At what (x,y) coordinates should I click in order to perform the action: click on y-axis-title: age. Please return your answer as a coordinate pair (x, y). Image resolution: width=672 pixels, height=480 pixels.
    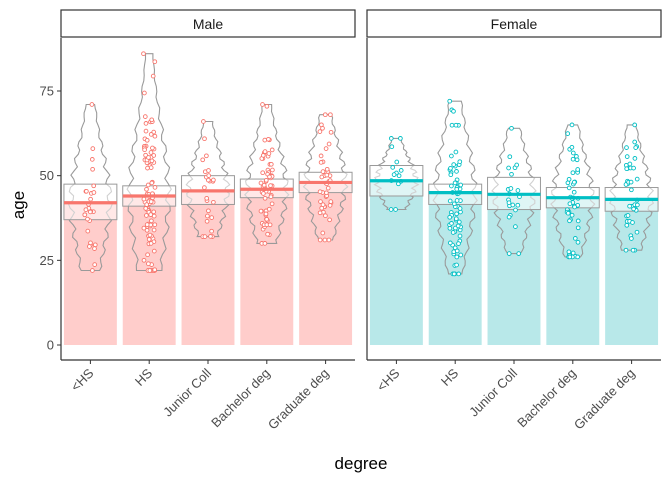
    Looking at the image, I should click on (18, 205).